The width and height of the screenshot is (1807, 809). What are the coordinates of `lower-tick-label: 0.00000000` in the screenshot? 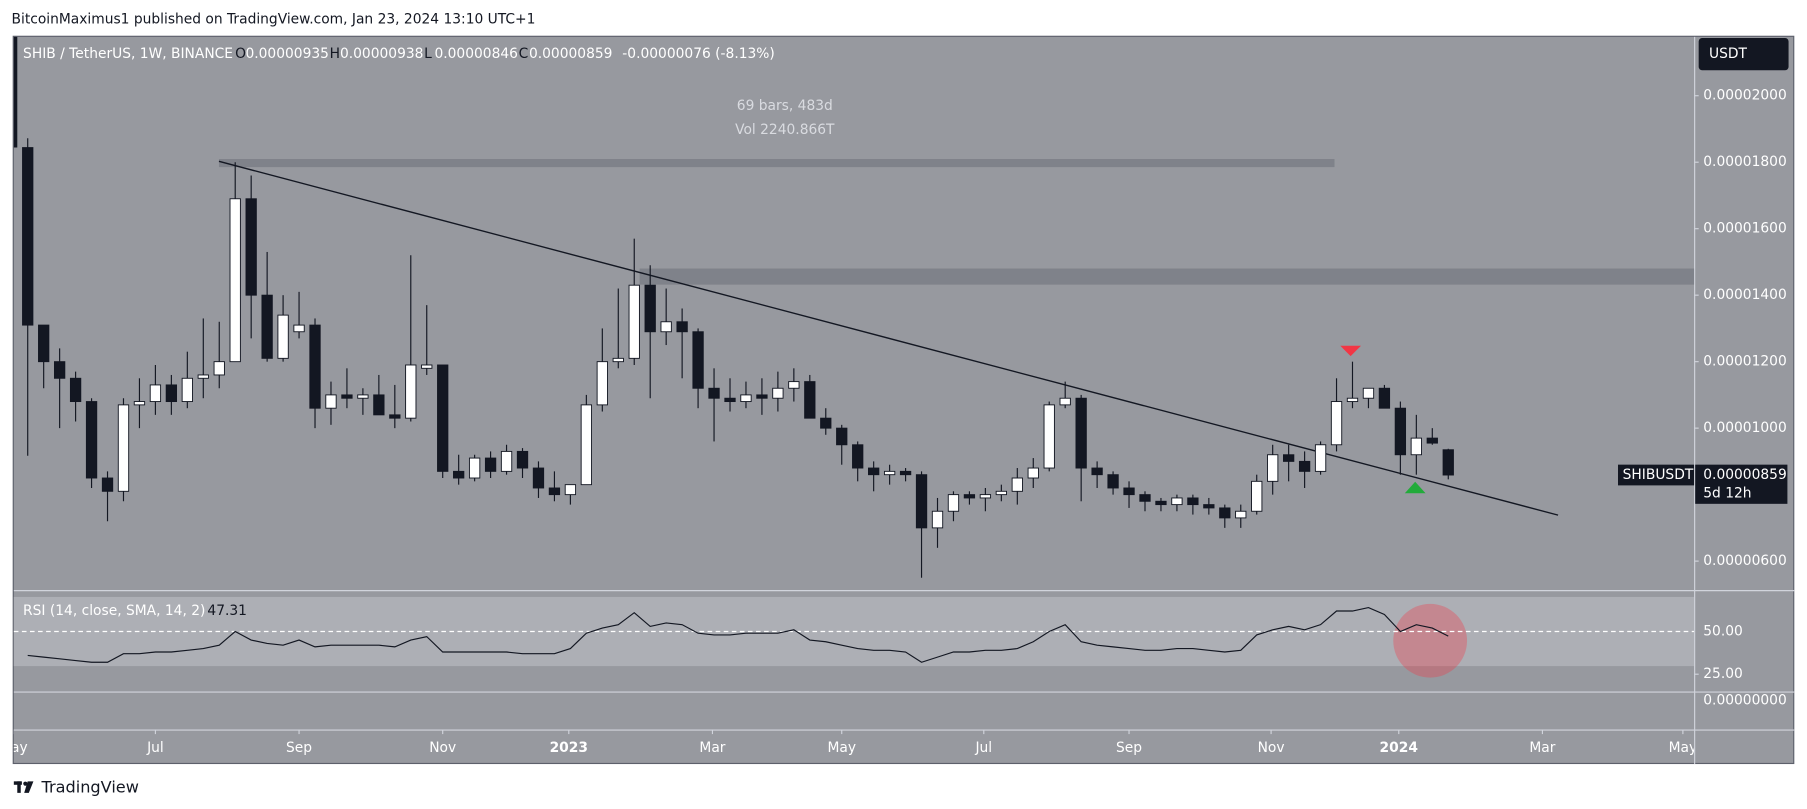 It's located at (1744, 701).